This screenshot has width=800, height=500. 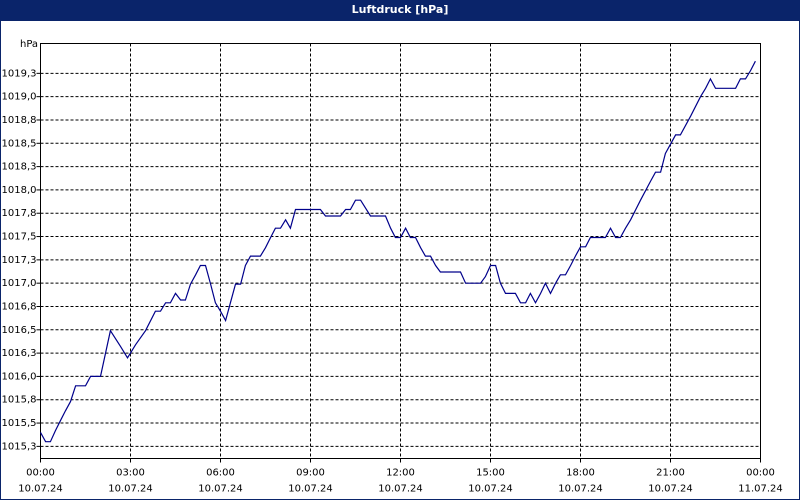 What do you see at coordinates (19, 400) in the screenshot?
I see `y-tick-label: 1015,8` at bounding box center [19, 400].